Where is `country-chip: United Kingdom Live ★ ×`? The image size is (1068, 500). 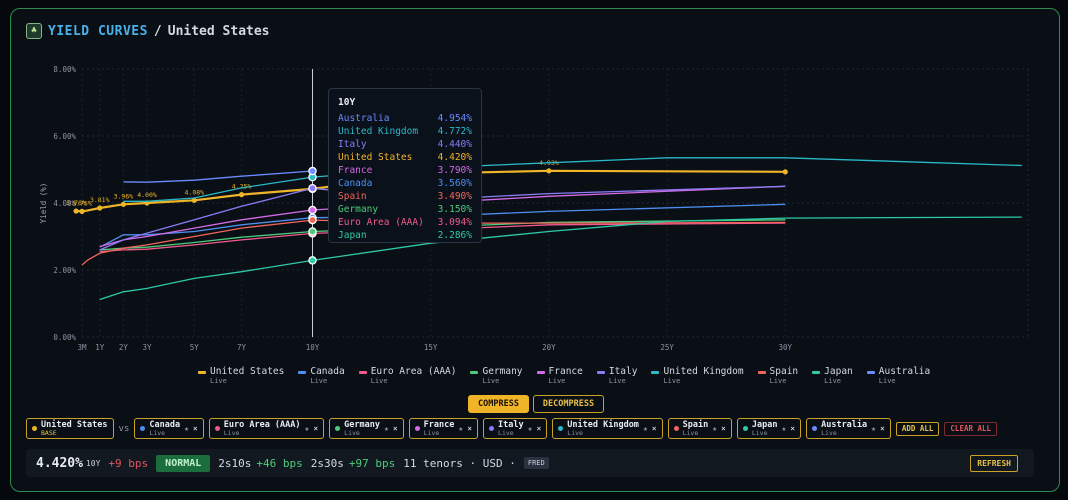
country-chip: United Kingdom Live ★ × is located at coordinates (607, 428).